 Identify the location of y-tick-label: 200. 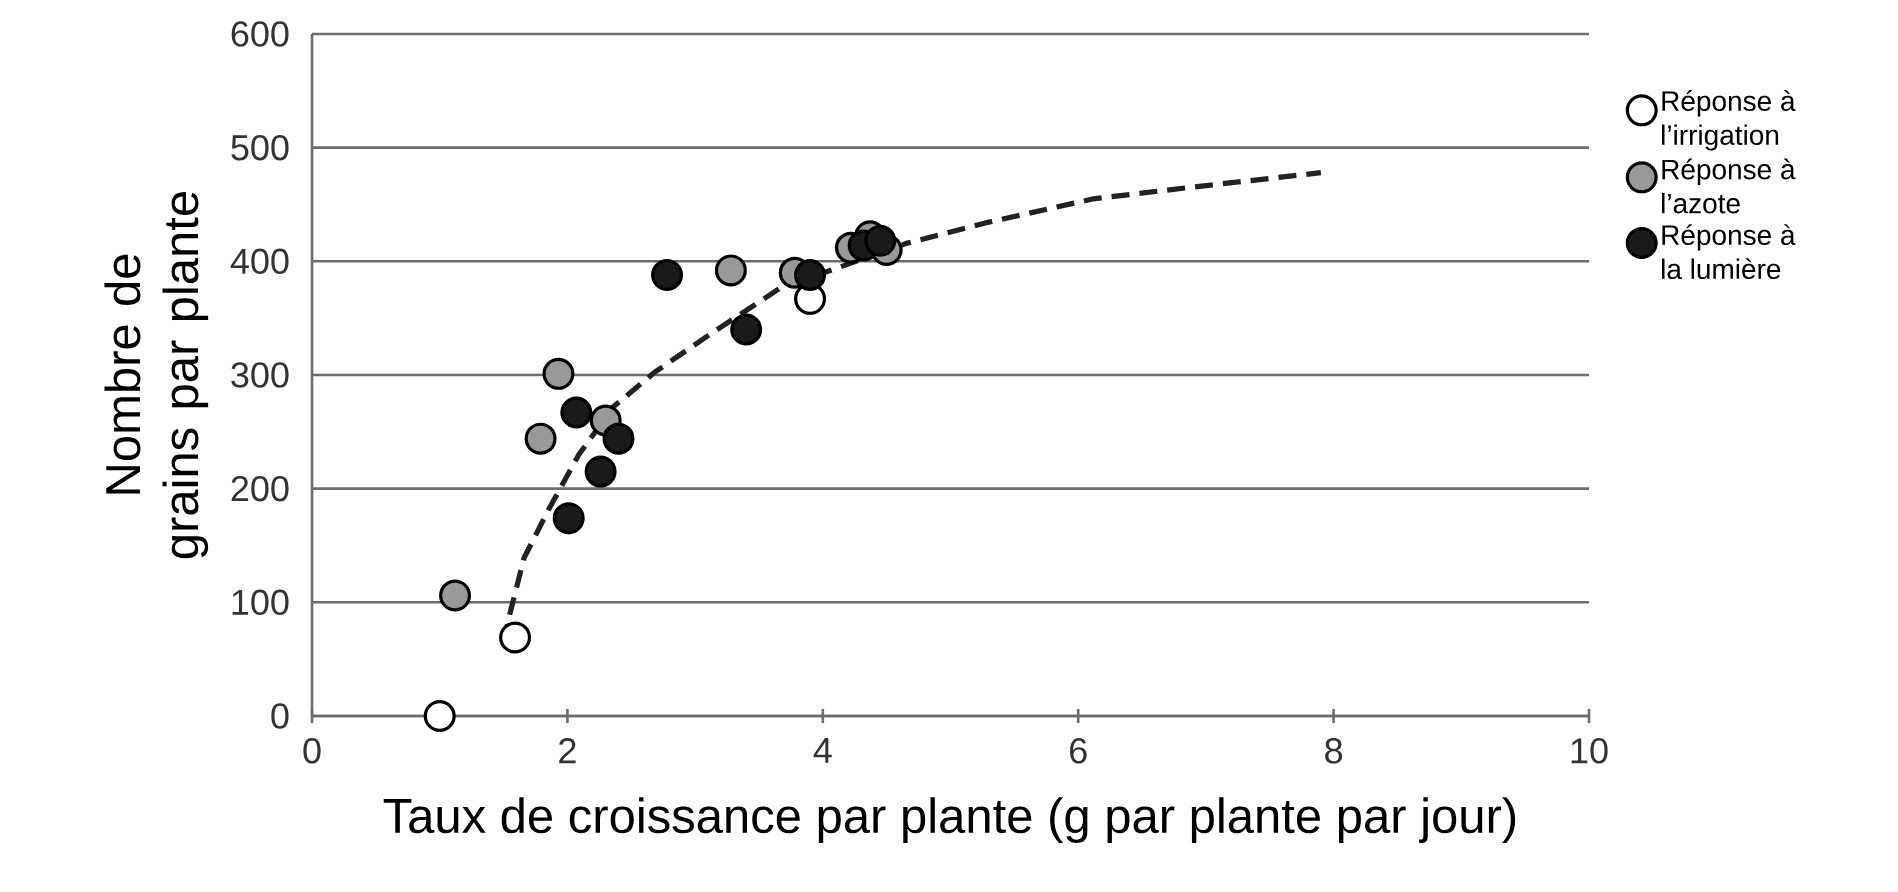
(260, 488).